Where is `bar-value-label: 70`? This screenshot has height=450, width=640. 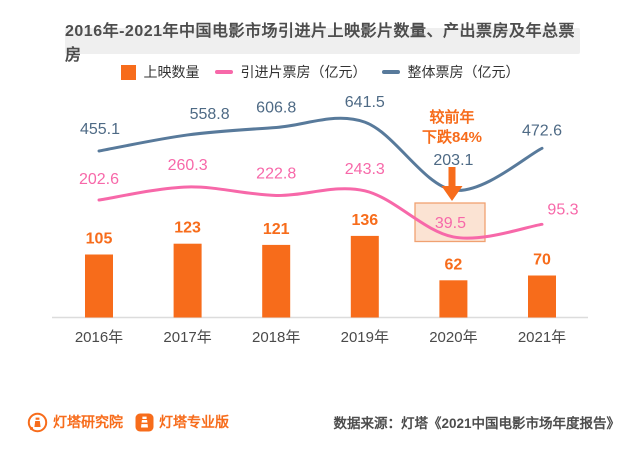 bar-value-label: 70 is located at coordinates (542, 260).